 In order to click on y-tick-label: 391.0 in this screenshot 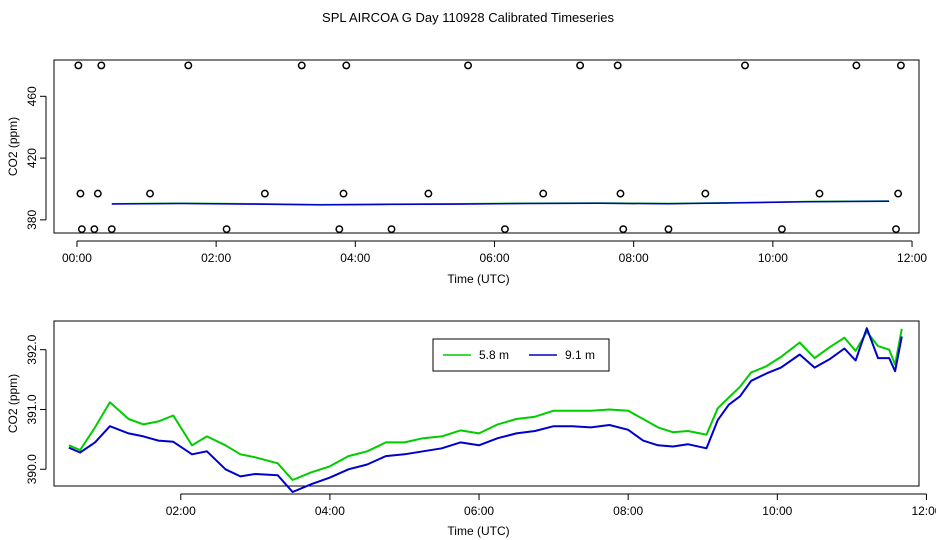, I will do `click(32, 409)`.